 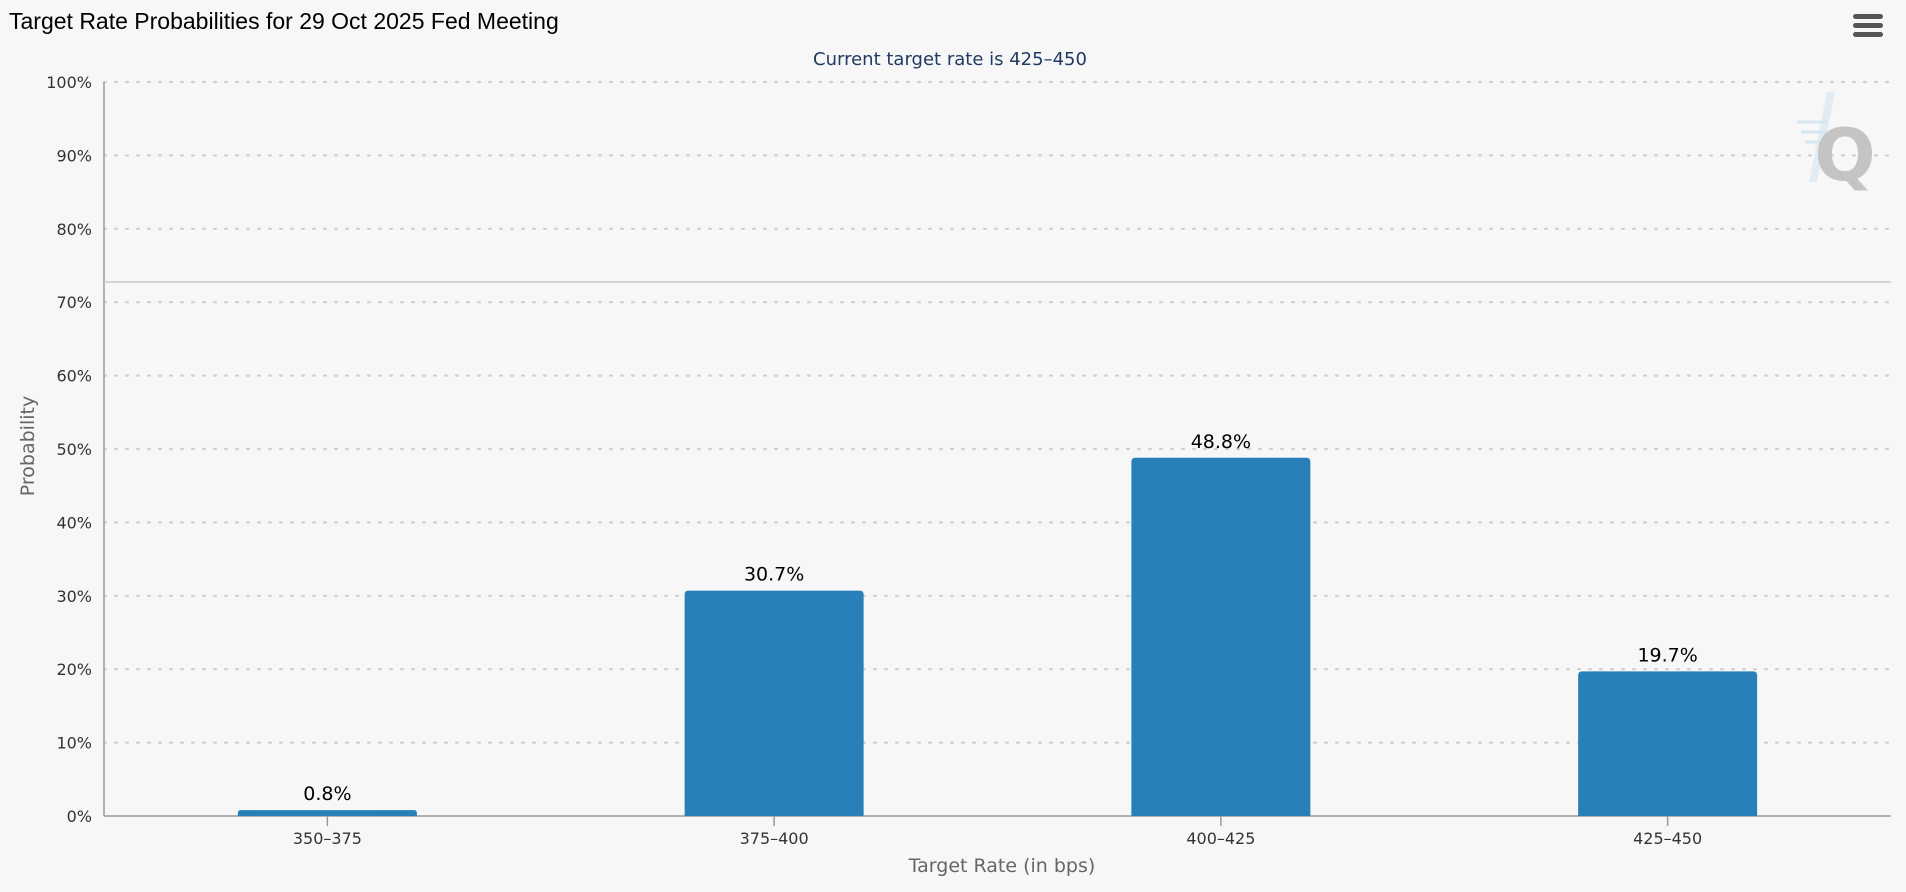 I want to click on y-axis-title: Probability, so click(x=28, y=446).